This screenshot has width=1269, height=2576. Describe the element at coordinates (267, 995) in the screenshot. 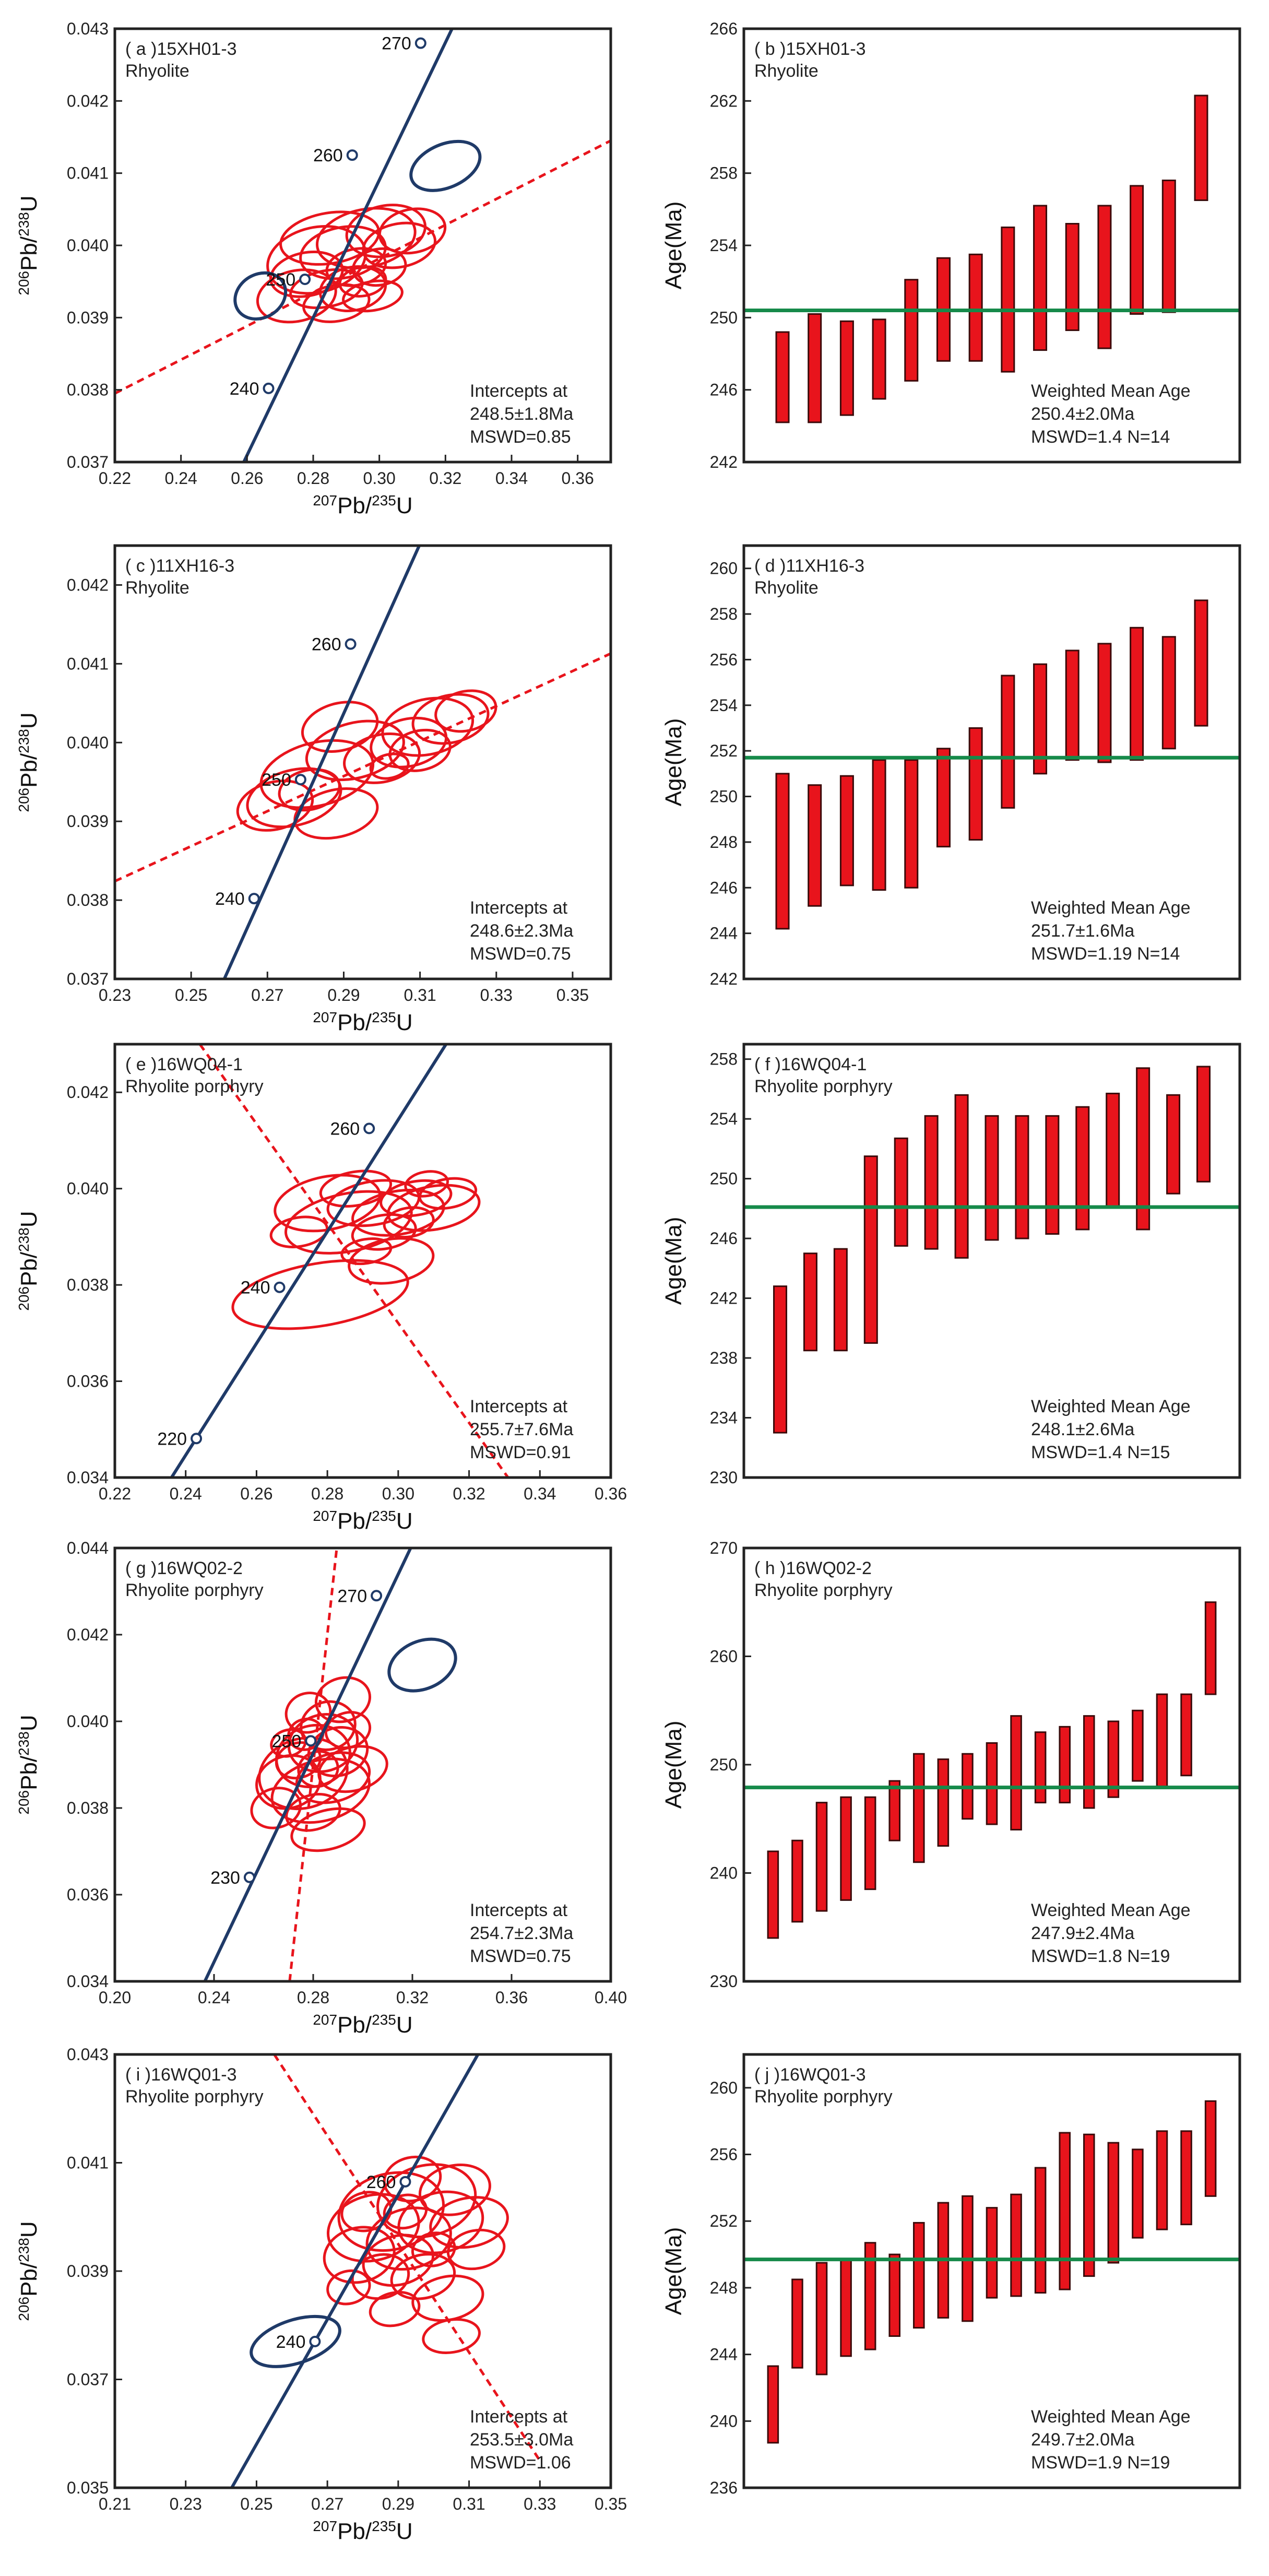

I see `x-tick-label: 0.27` at that location.